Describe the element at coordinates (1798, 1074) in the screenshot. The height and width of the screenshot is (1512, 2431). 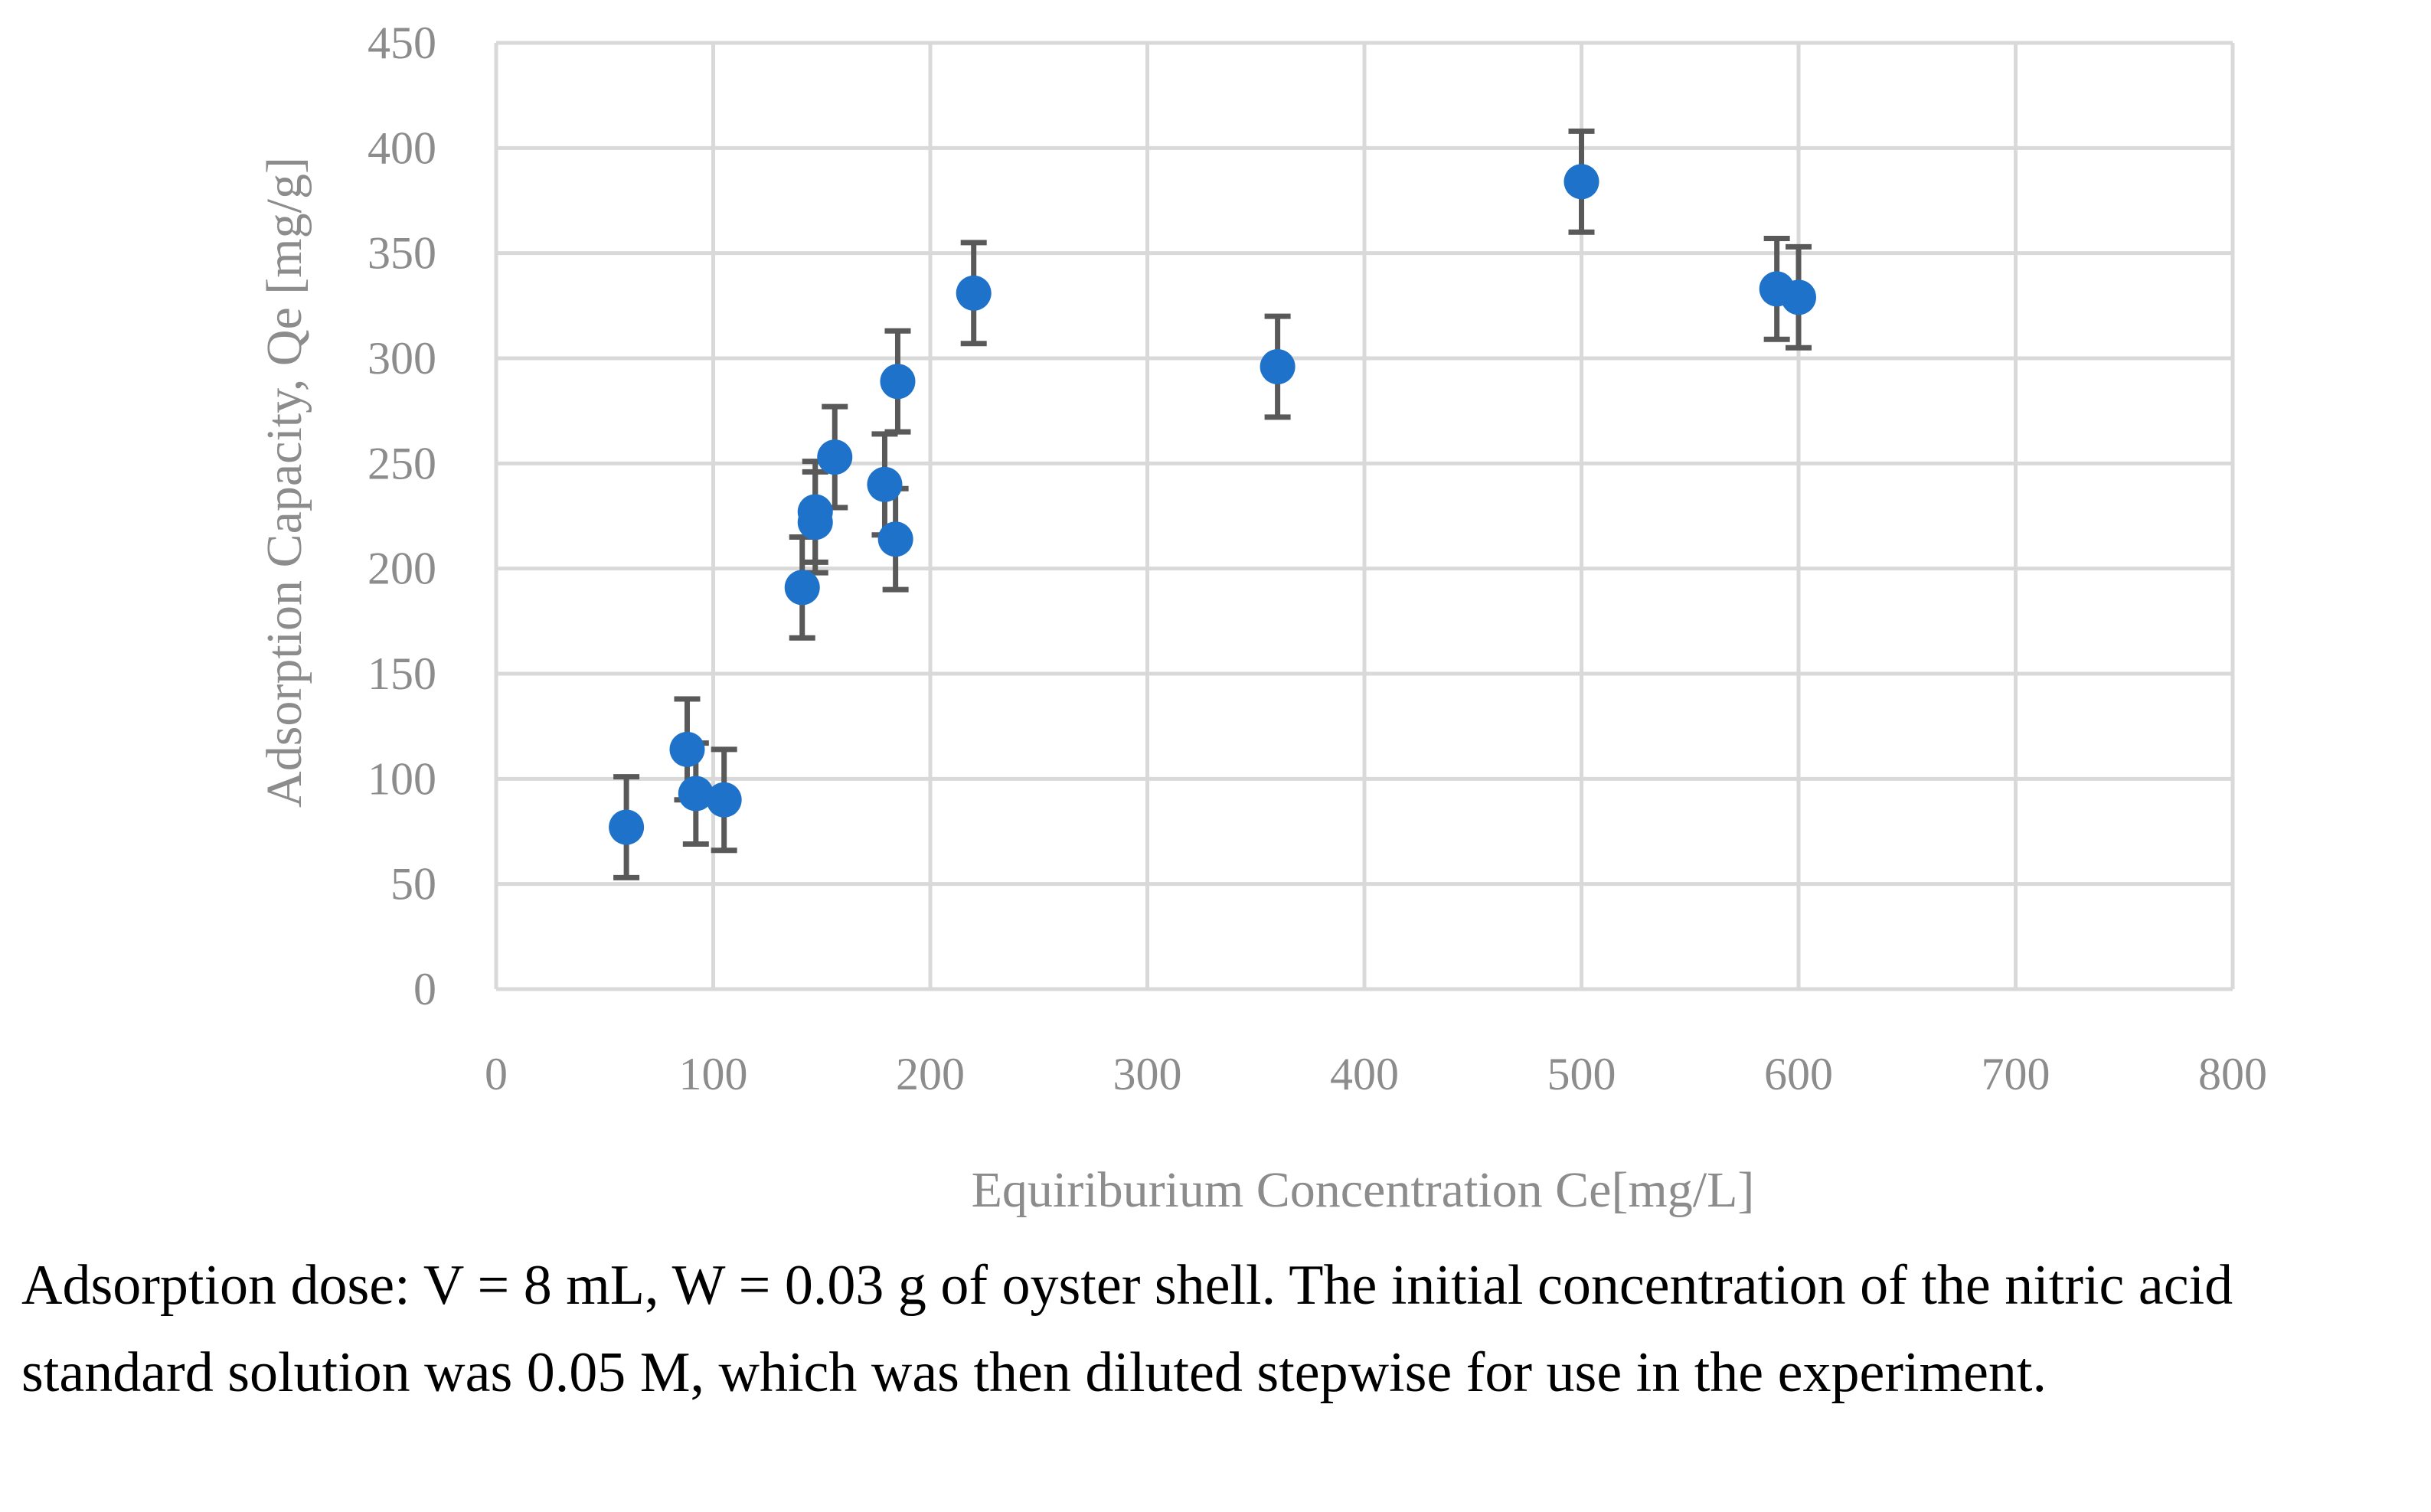
I see `x-tick-label: 600` at that location.